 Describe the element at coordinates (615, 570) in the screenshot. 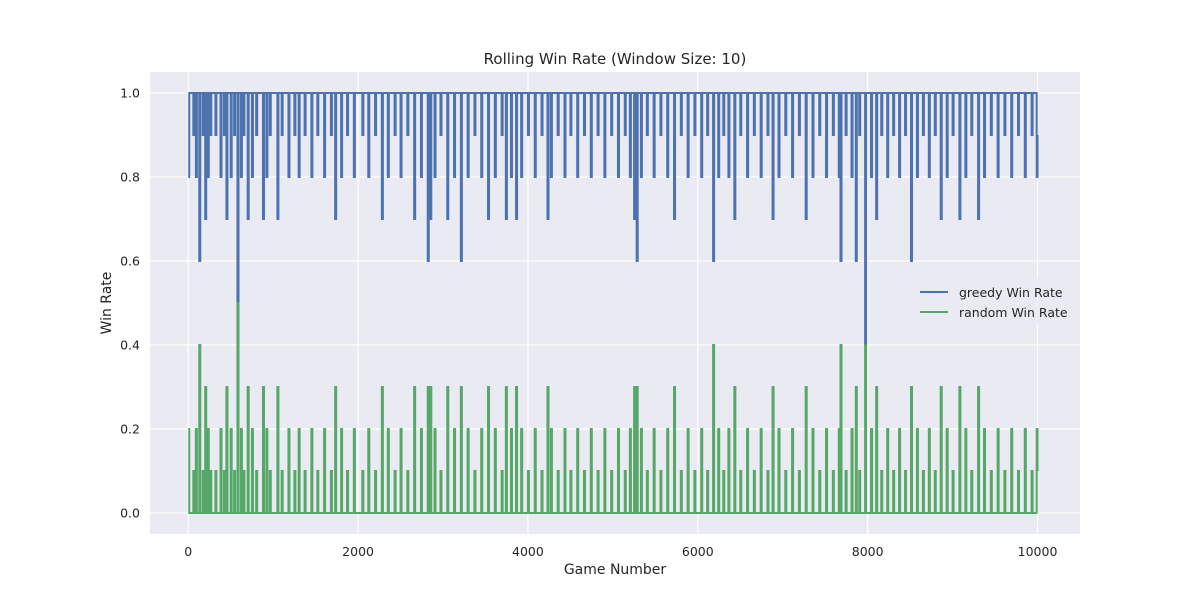

I see `x-axis-label: Game Number` at that location.